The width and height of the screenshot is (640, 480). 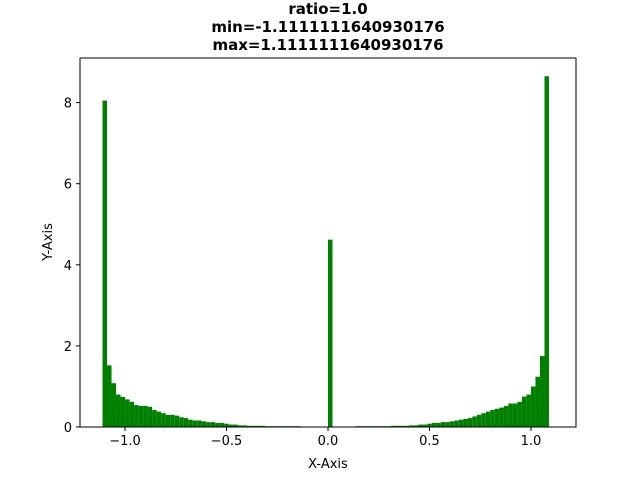 I want to click on x-tick-label: 0.0, so click(x=328, y=441).